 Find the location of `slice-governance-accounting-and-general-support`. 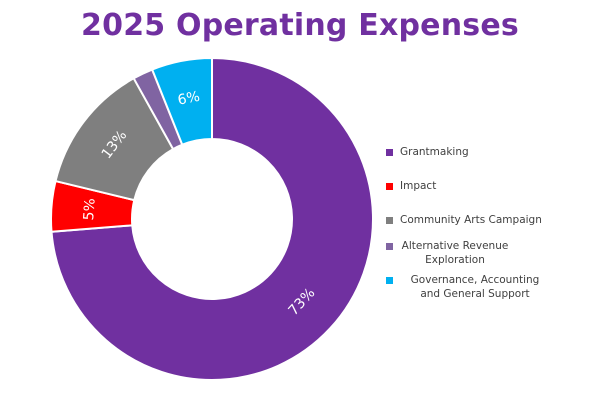

slice-governance-accounting-and-general-support is located at coordinates (181, 101).